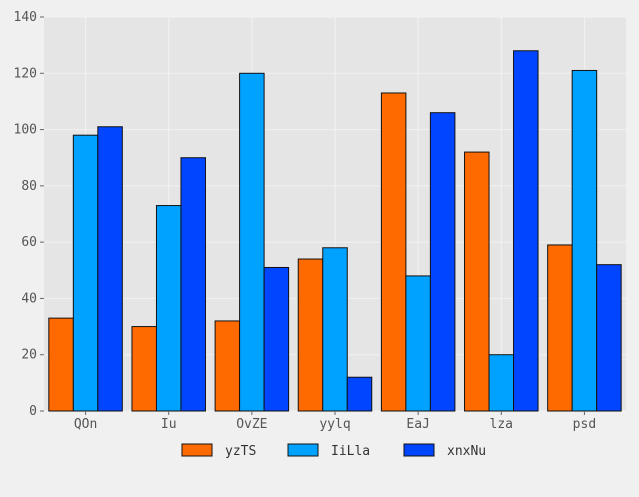 The image size is (639, 497). Describe the element at coordinates (29, 214) in the screenshot. I see `y-axis-ticks: 0 20 40 60 80 100 120 140` at that location.